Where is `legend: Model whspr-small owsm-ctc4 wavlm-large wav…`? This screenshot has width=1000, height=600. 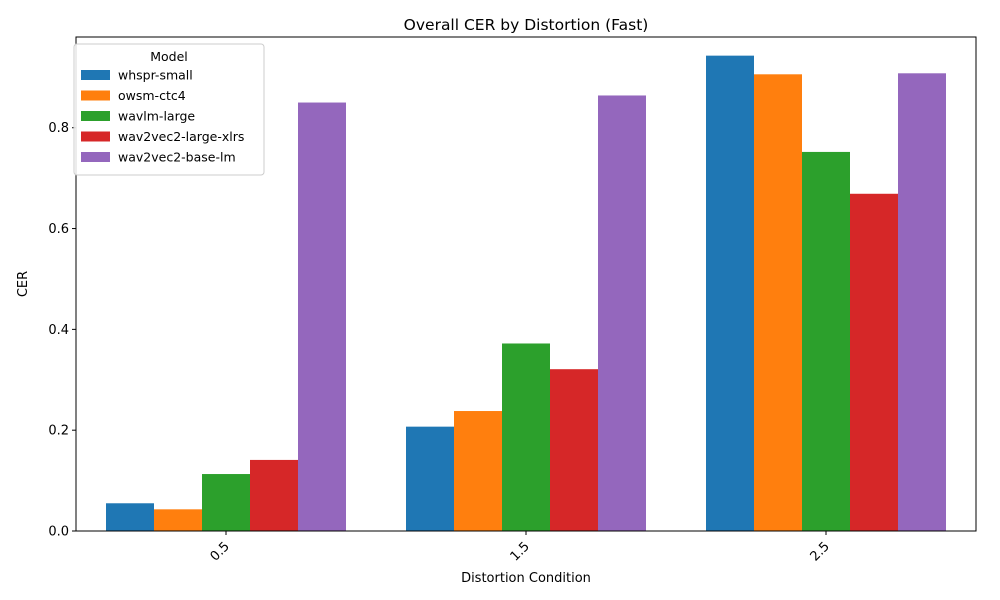 legend: Model whspr-small owsm-ctc4 wavlm-large wav… is located at coordinates (169, 109).